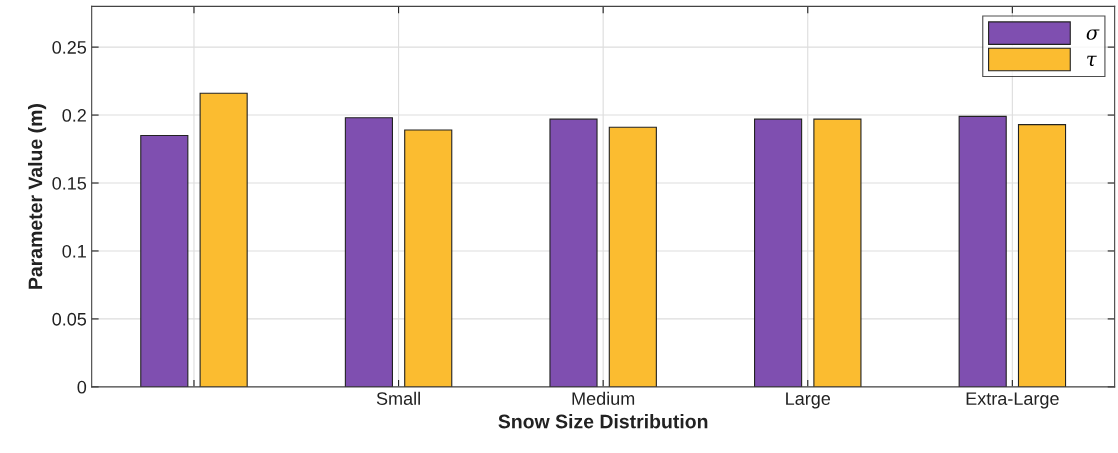 Image resolution: width=1118 pixels, height=453 pixels. What do you see at coordinates (1092, 61) in the screenshot?
I see `legend-label: τ` at bounding box center [1092, 61].